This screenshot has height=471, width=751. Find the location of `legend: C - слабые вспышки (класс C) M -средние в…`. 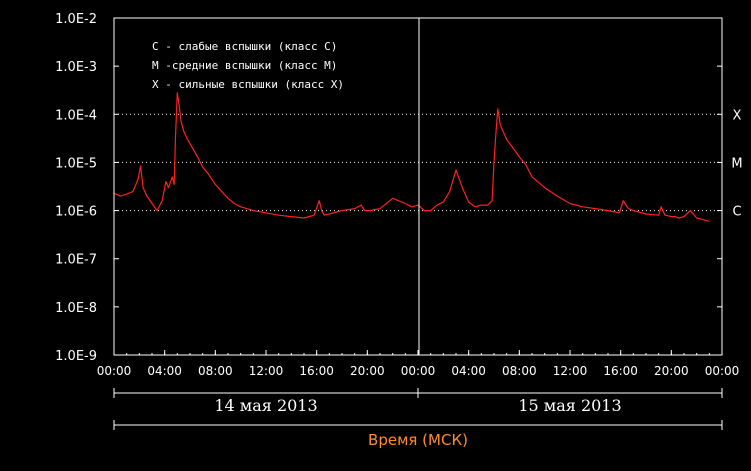

legend: C - слабые вспышки (класс C) M -средние в… is located at coordinates (248, 65).